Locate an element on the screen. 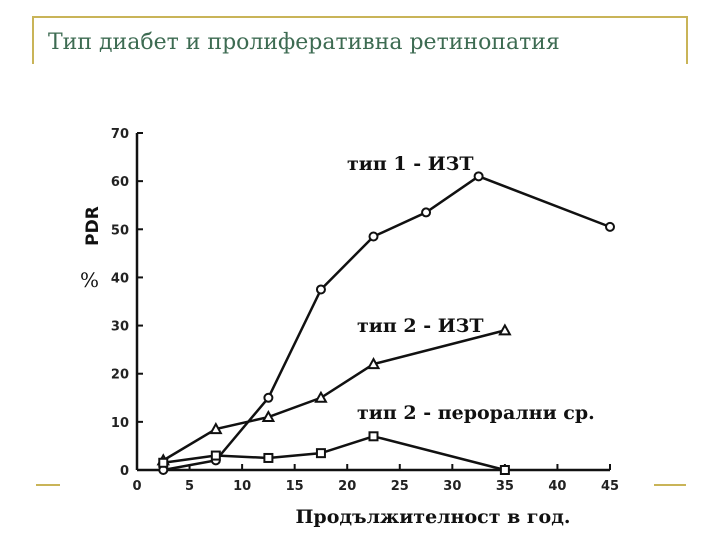 The width and height of the screenshot is (720, 540). y-axis-label: PDR is located at coordinates (93, 226).